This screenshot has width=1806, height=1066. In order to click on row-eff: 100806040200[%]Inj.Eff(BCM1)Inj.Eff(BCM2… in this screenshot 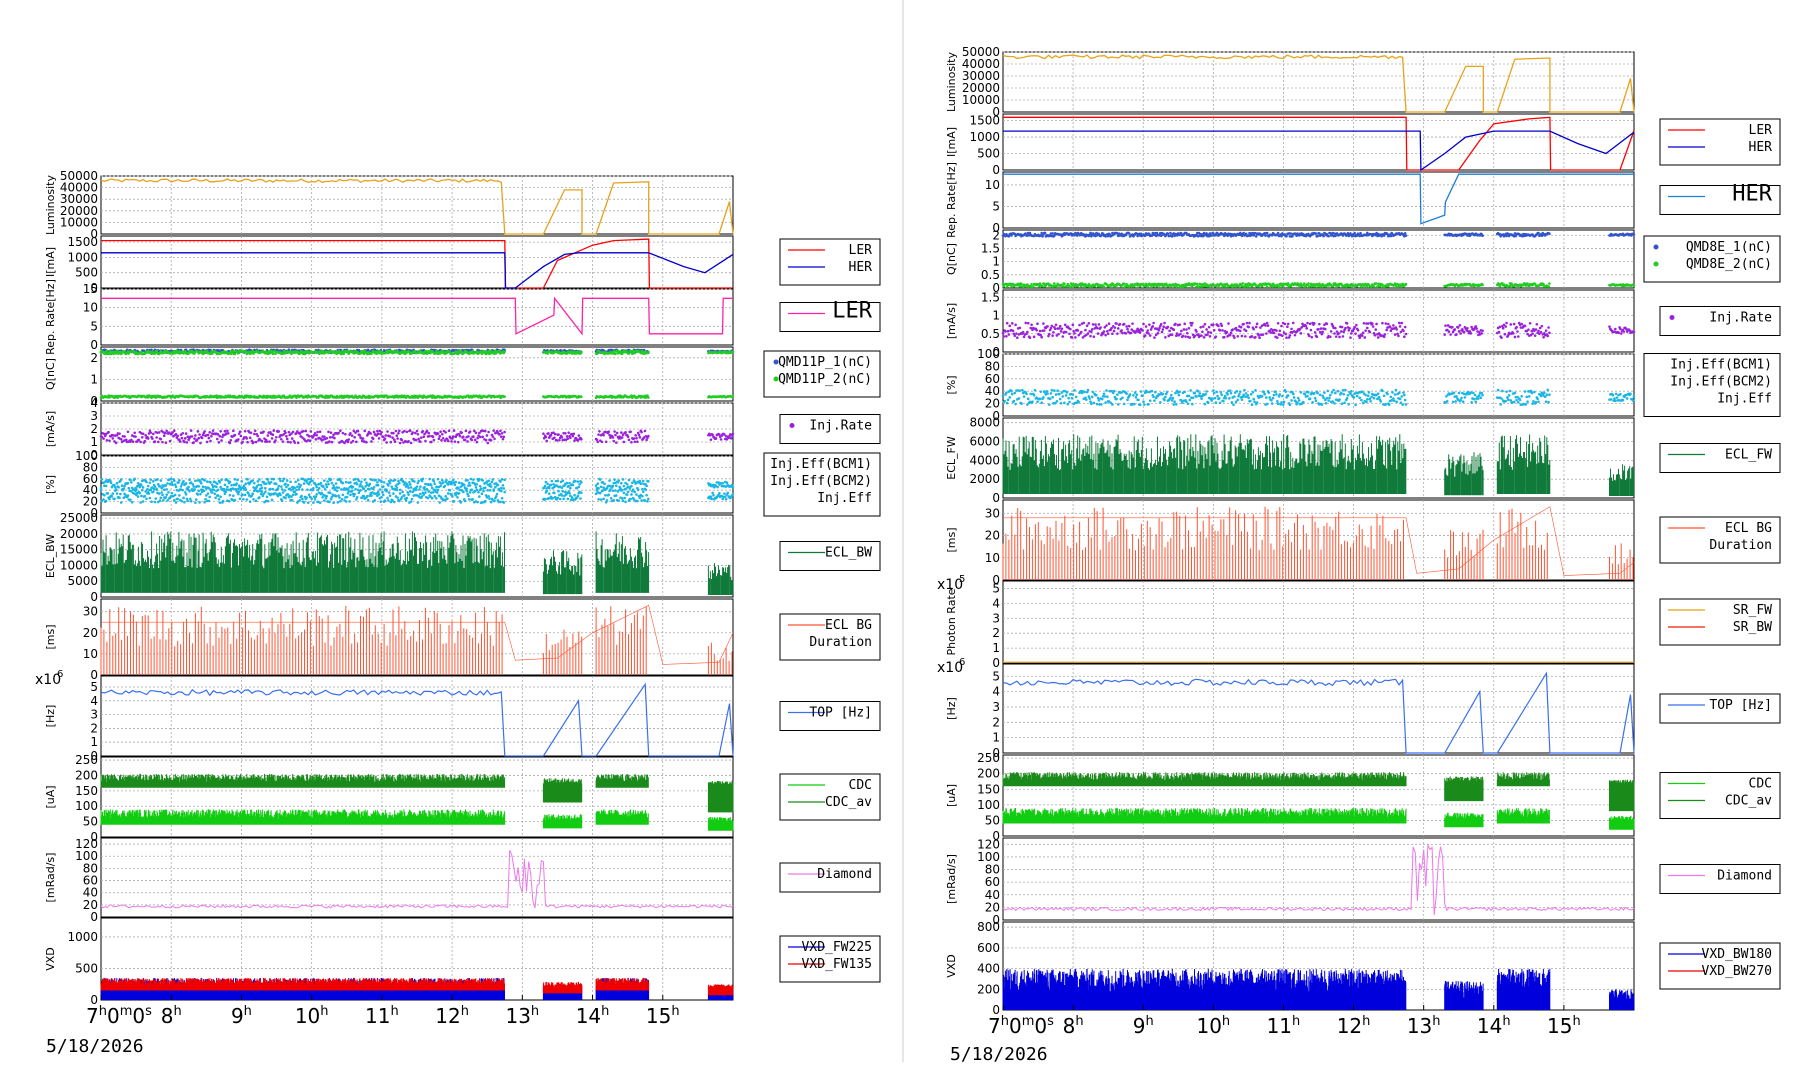, I will do `click(462, 484)`.